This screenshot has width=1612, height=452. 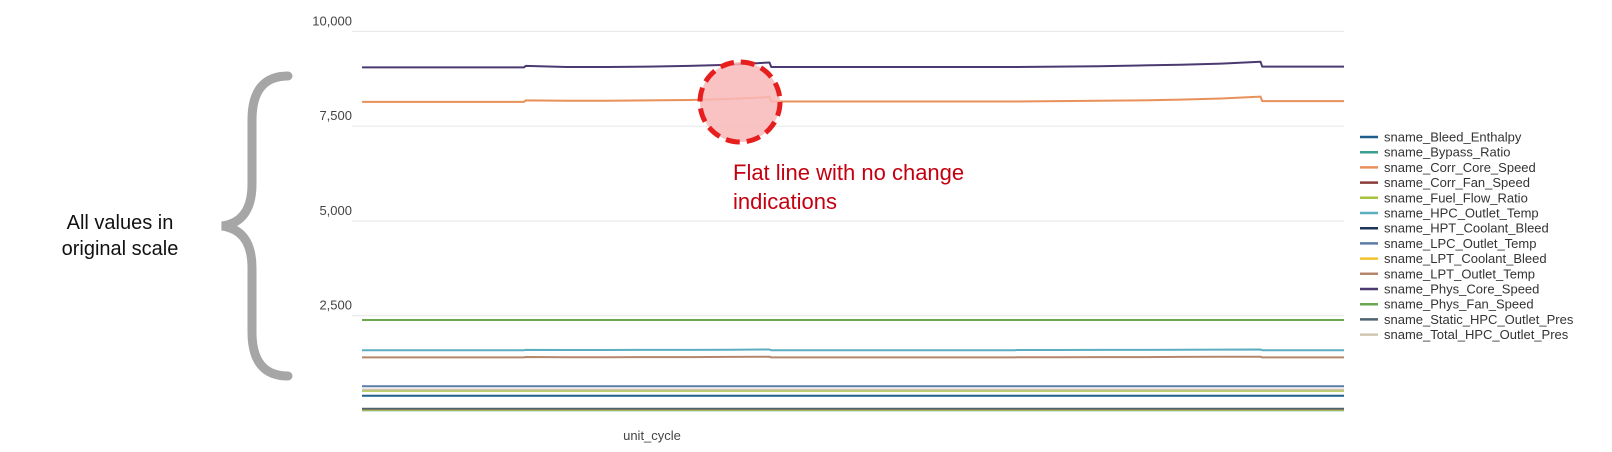 I want to click on legend-label: sname_Fuel_Flow_Ratio, so click(x=1456, y=197).